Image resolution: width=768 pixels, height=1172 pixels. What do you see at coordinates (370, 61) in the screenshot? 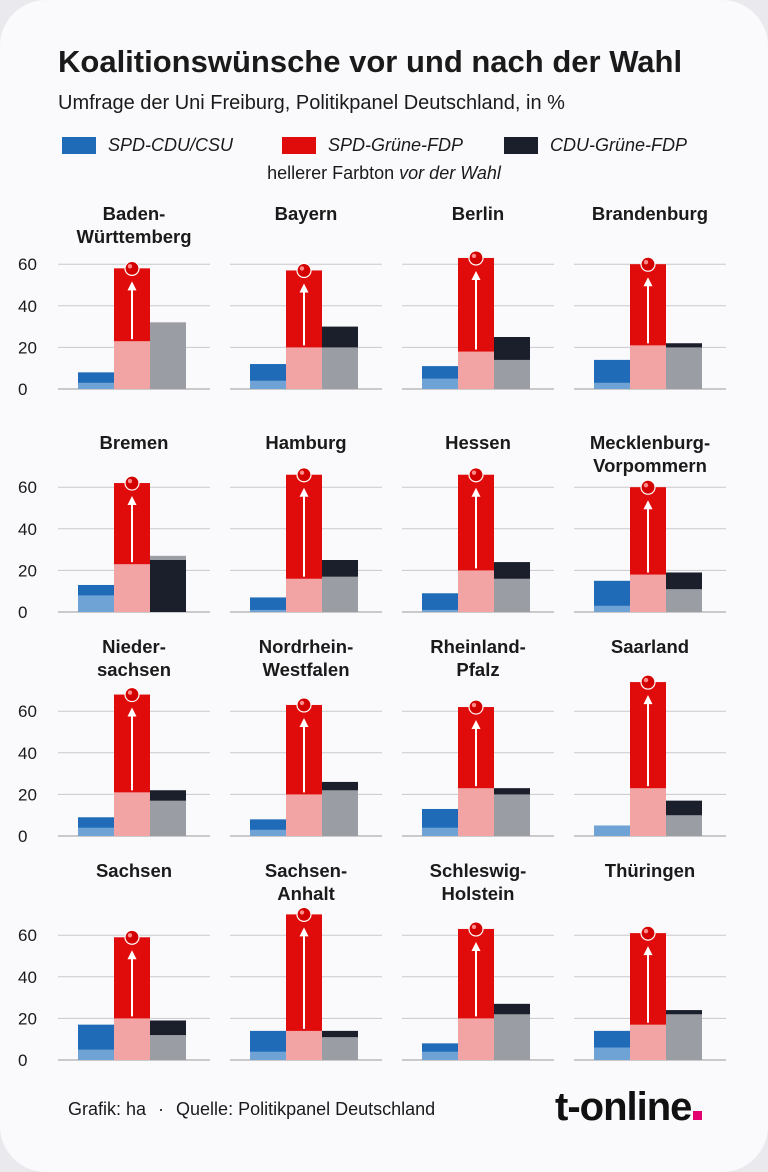
I see `chart-title: Koalitionswünsche vor und nach der Wahl` at bounding box center [370, 61].